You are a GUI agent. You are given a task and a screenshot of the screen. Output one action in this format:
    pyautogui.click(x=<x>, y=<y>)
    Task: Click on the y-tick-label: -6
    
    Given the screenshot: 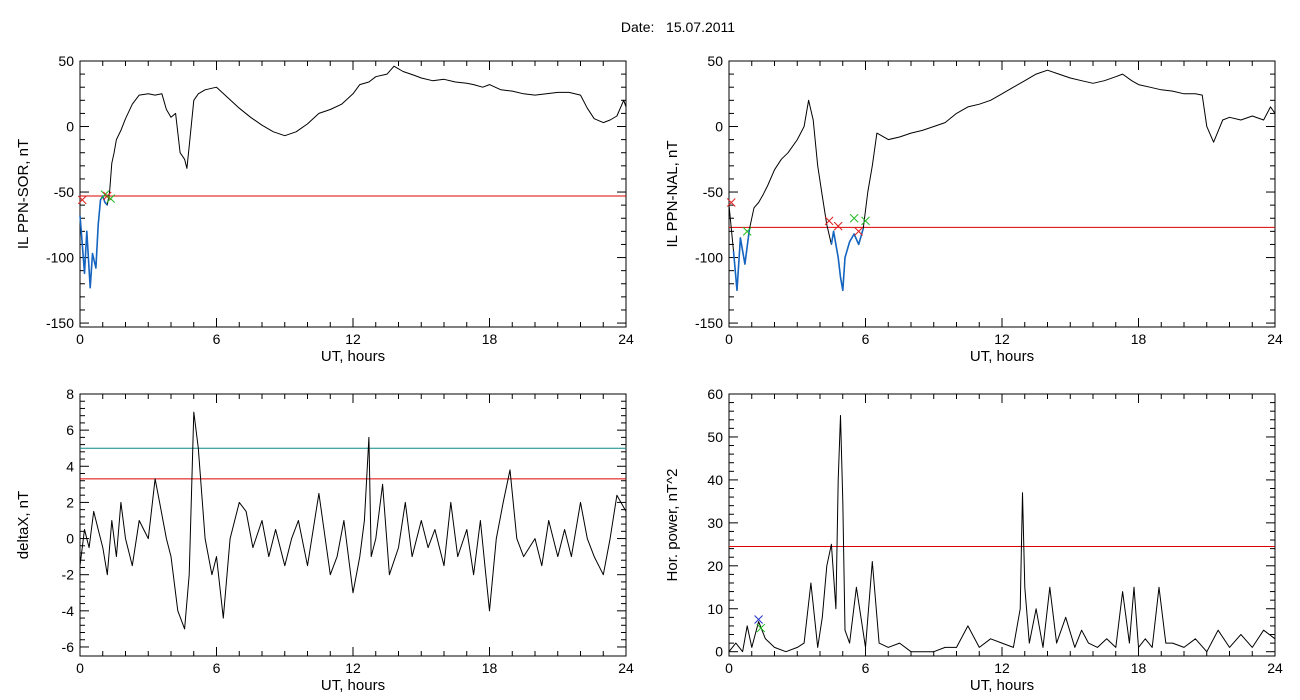 What is the action you would take?
    pyautogui.click(x=68, y=647)
    